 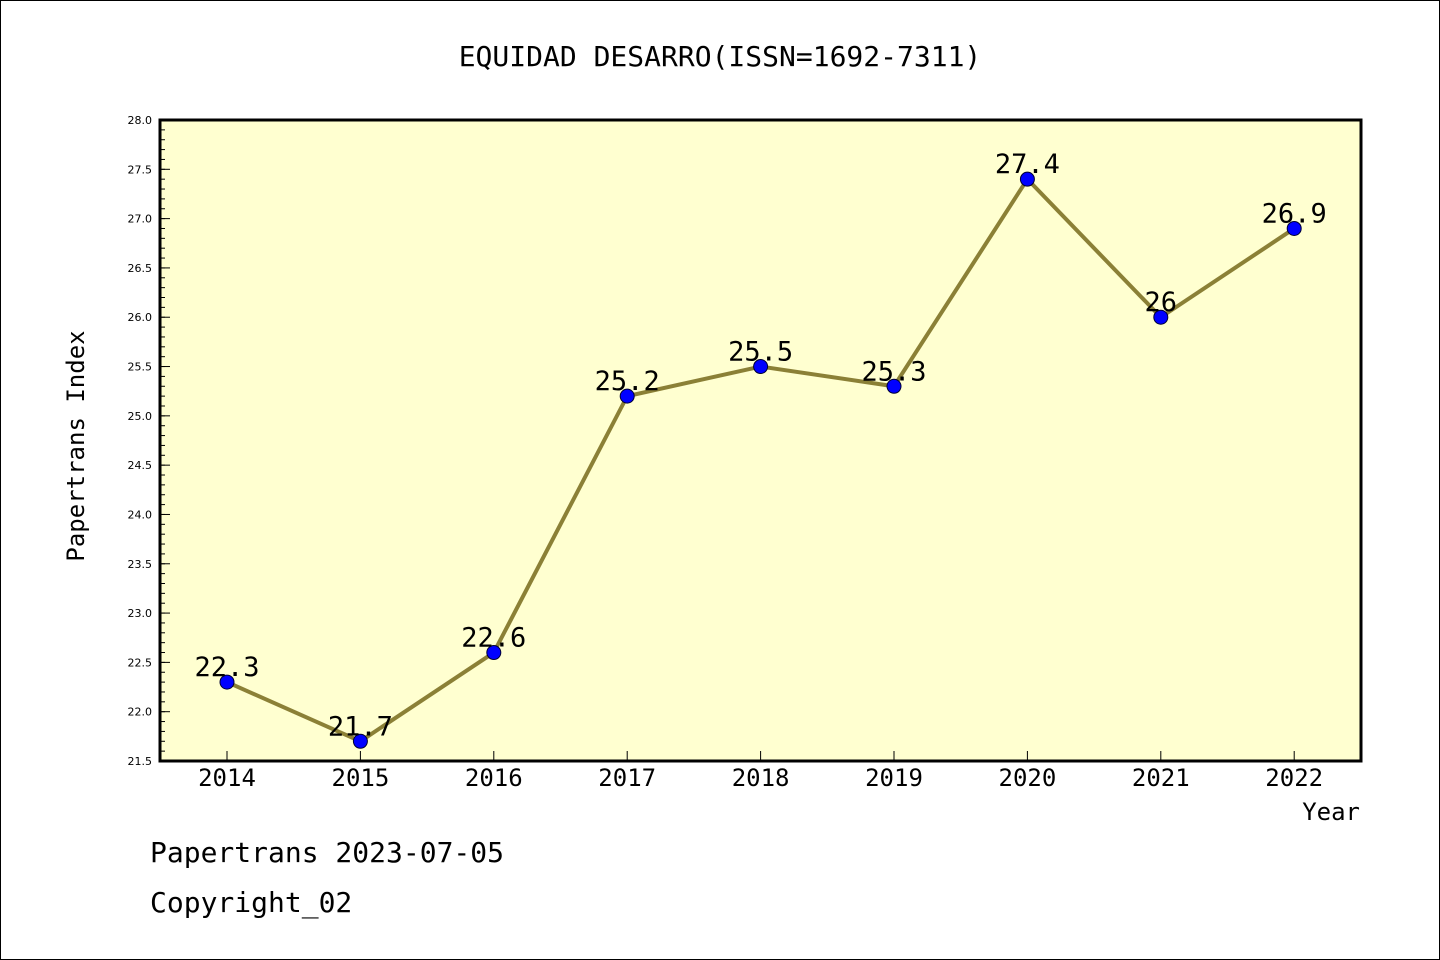 I want to click on y-tick-label: 22.5, so click(x=140, y=662).